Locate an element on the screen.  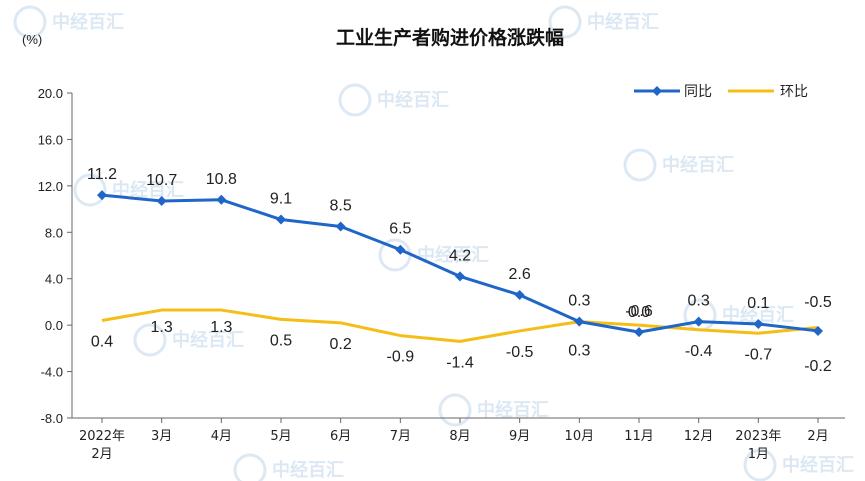
label-yoy: 2.6 is located at coordinates (520, 274).